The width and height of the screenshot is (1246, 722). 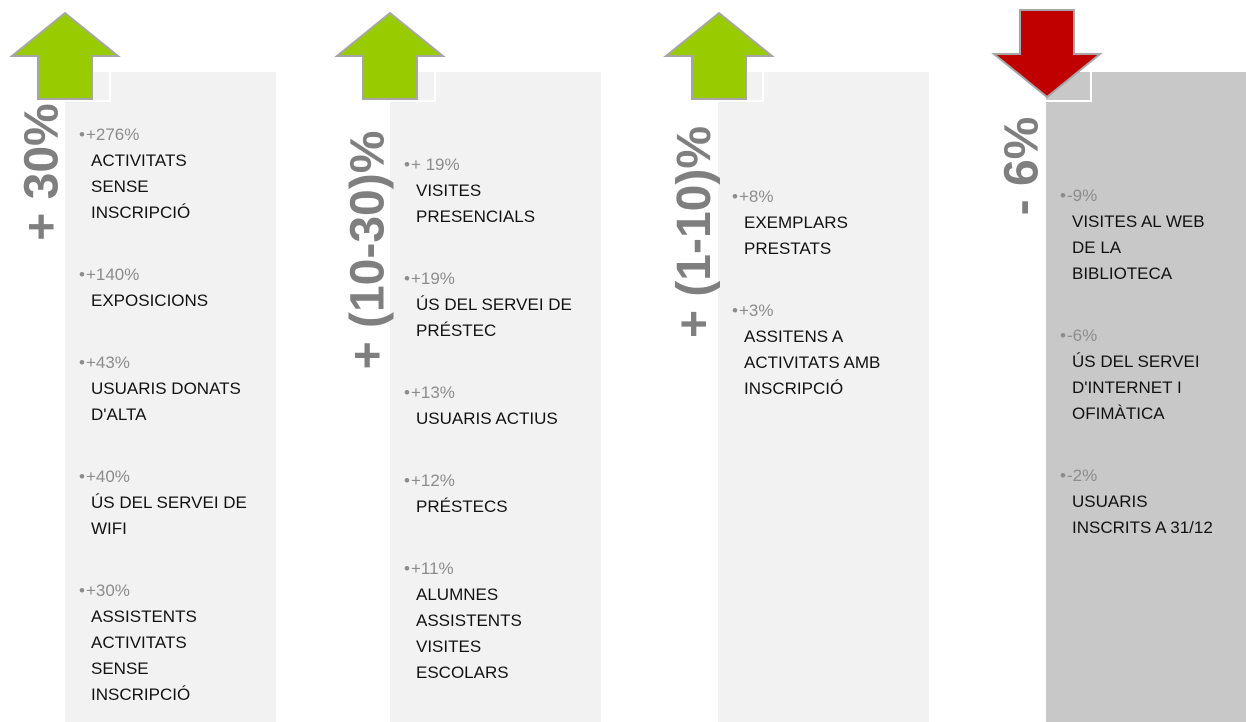 What do you see at coordinates (1021, 166) in the screenshot?
I see `column-heading: - 6%` at bounding box center [1021, 166].